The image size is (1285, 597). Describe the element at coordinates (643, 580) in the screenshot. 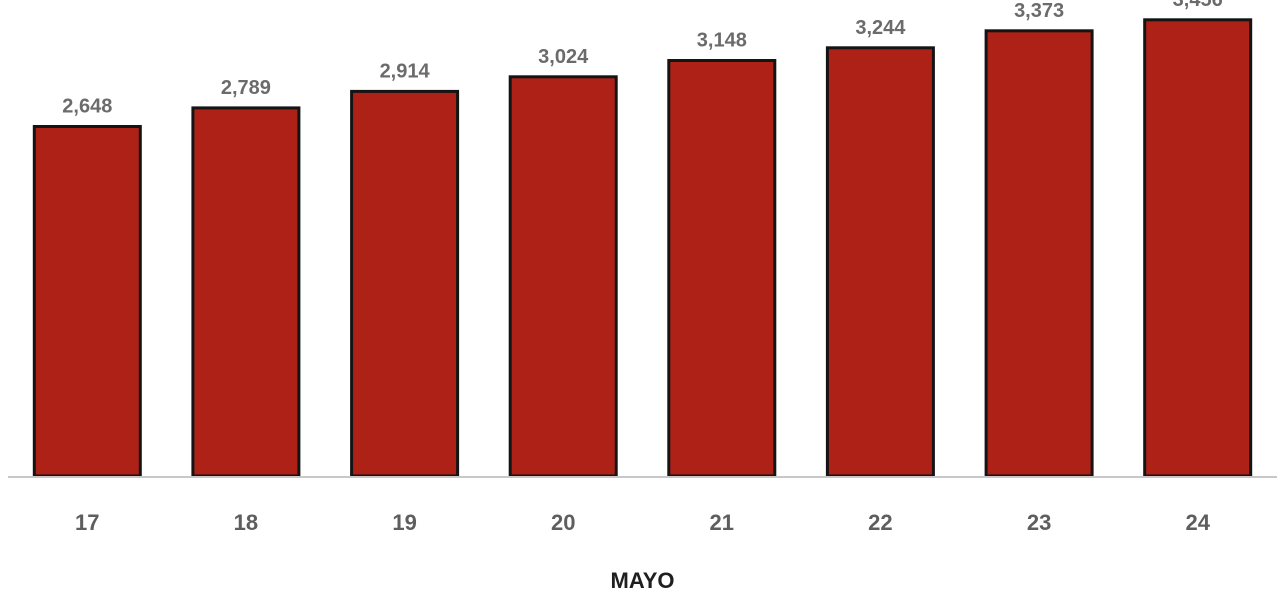

I see `x-axis-title: MAYO` at that location.